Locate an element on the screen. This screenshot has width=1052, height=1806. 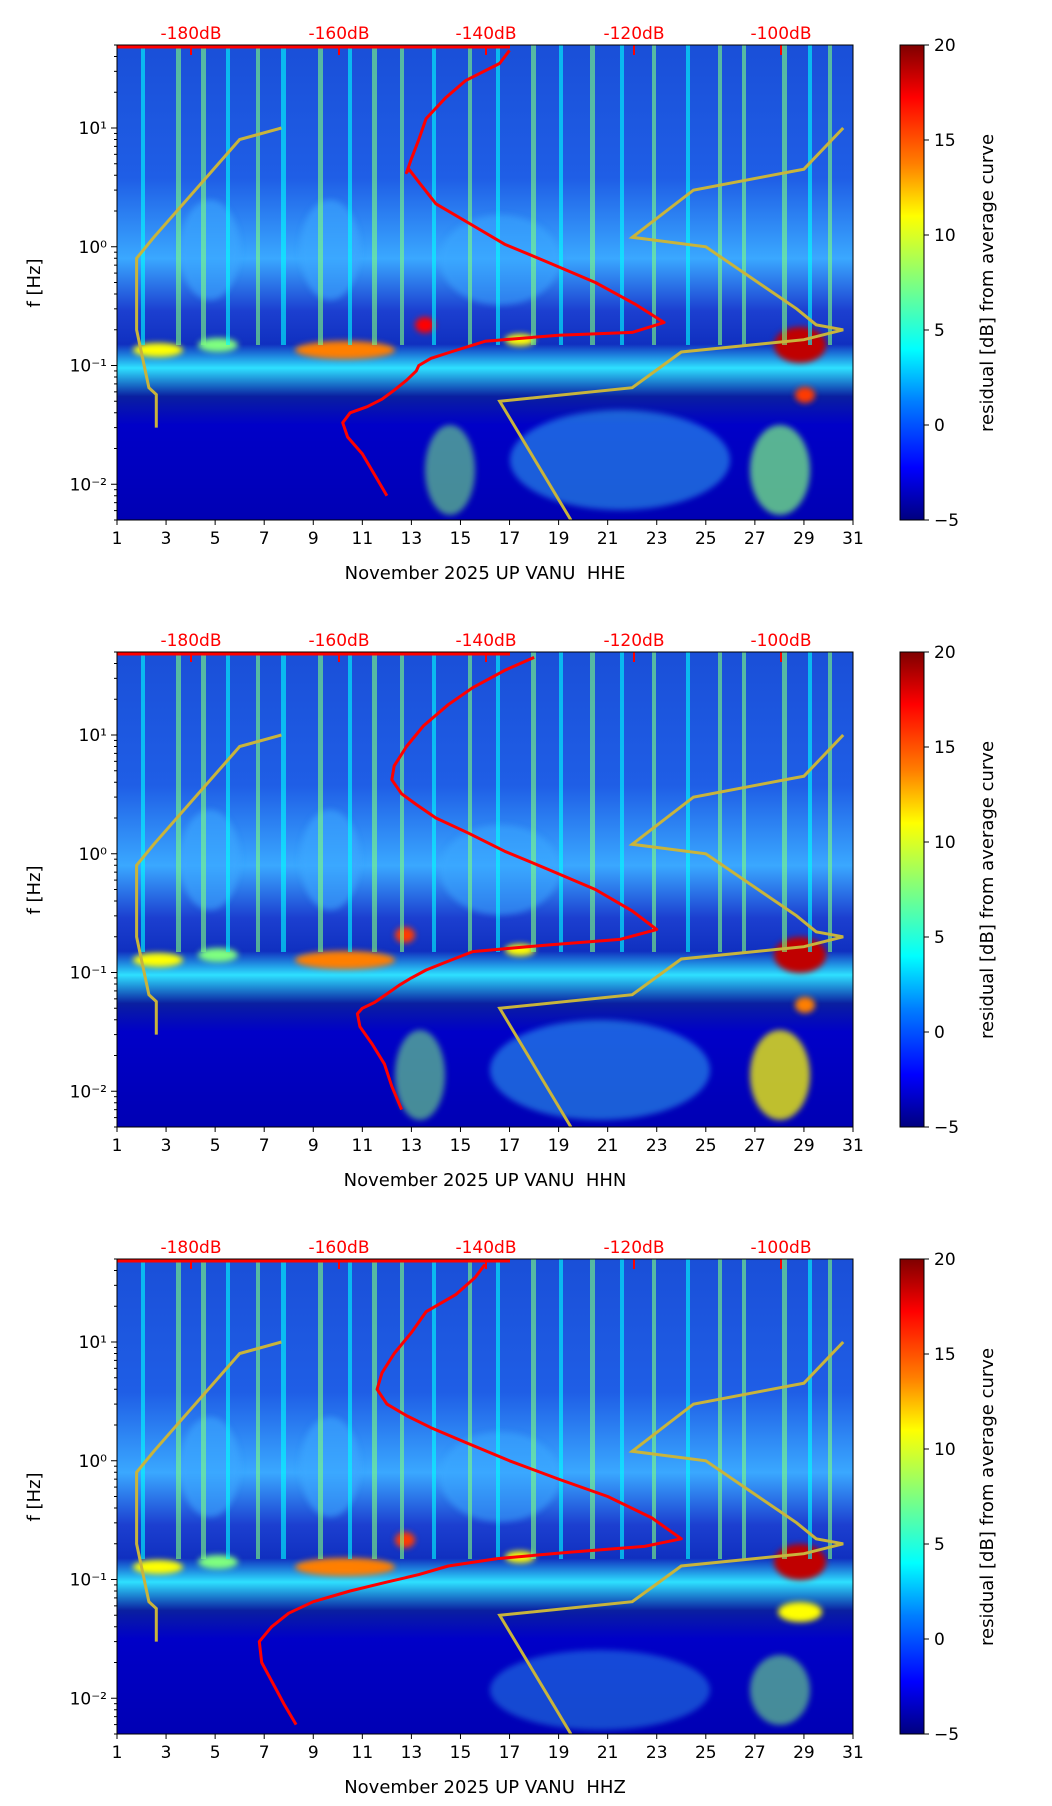
y-tick-label: 10⁻² is located at coordinates (88, 485).